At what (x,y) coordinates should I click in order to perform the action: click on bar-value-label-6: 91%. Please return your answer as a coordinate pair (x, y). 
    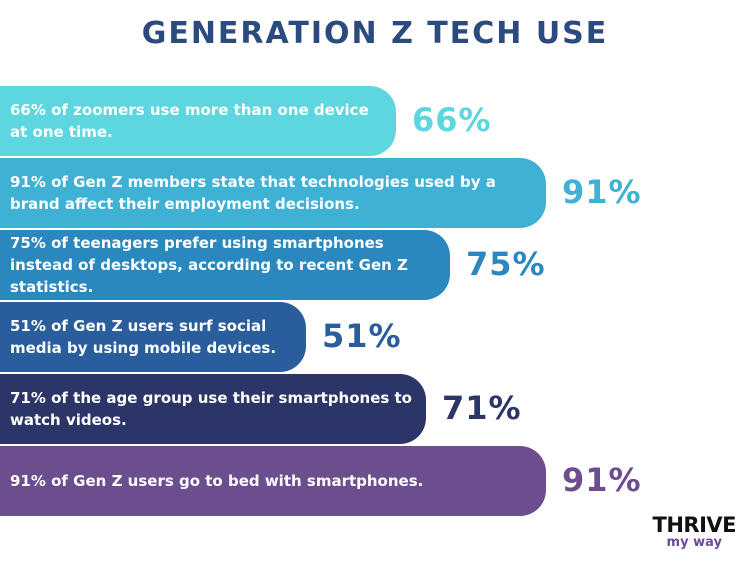
    Looking at the image, I should click on (602, 480).